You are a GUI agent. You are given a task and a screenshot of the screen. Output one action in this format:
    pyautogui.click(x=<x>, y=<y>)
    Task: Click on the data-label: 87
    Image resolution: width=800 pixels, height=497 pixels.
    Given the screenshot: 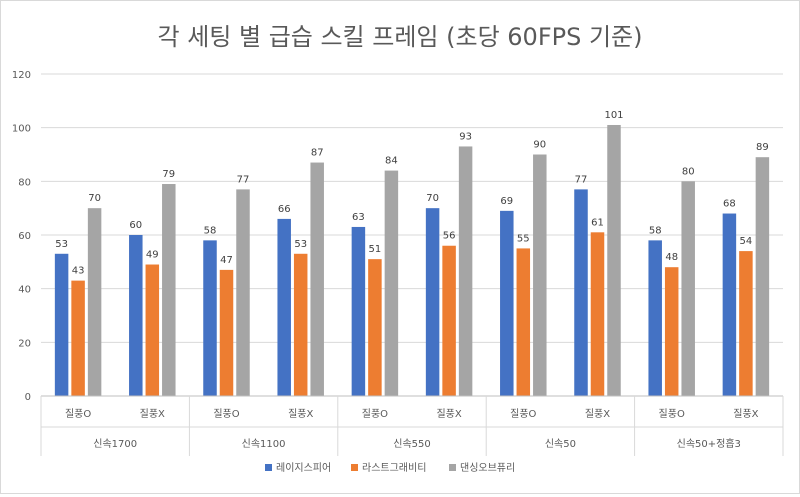 What is the action you would take?
    pyautogui.click(x=317, y=153)
    